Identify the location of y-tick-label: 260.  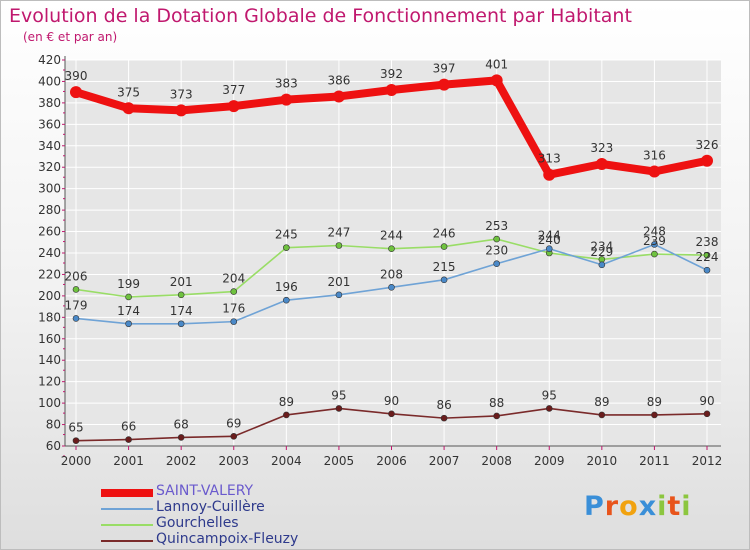
(49, 232).